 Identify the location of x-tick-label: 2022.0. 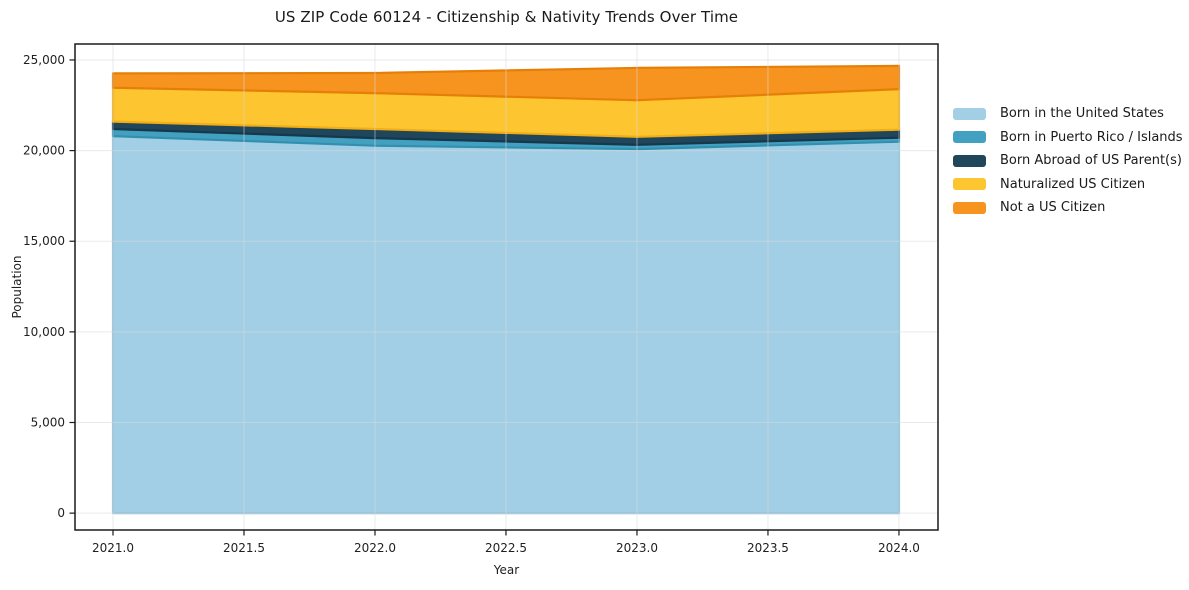
(375, 548).